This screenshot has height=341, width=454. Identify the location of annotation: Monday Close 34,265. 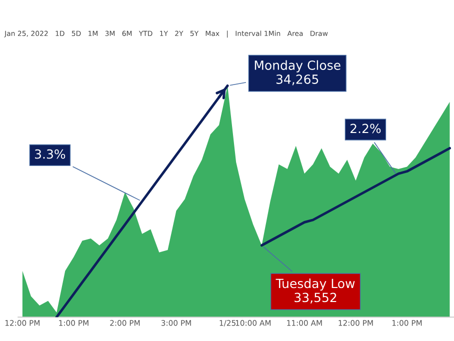
(297, 73).